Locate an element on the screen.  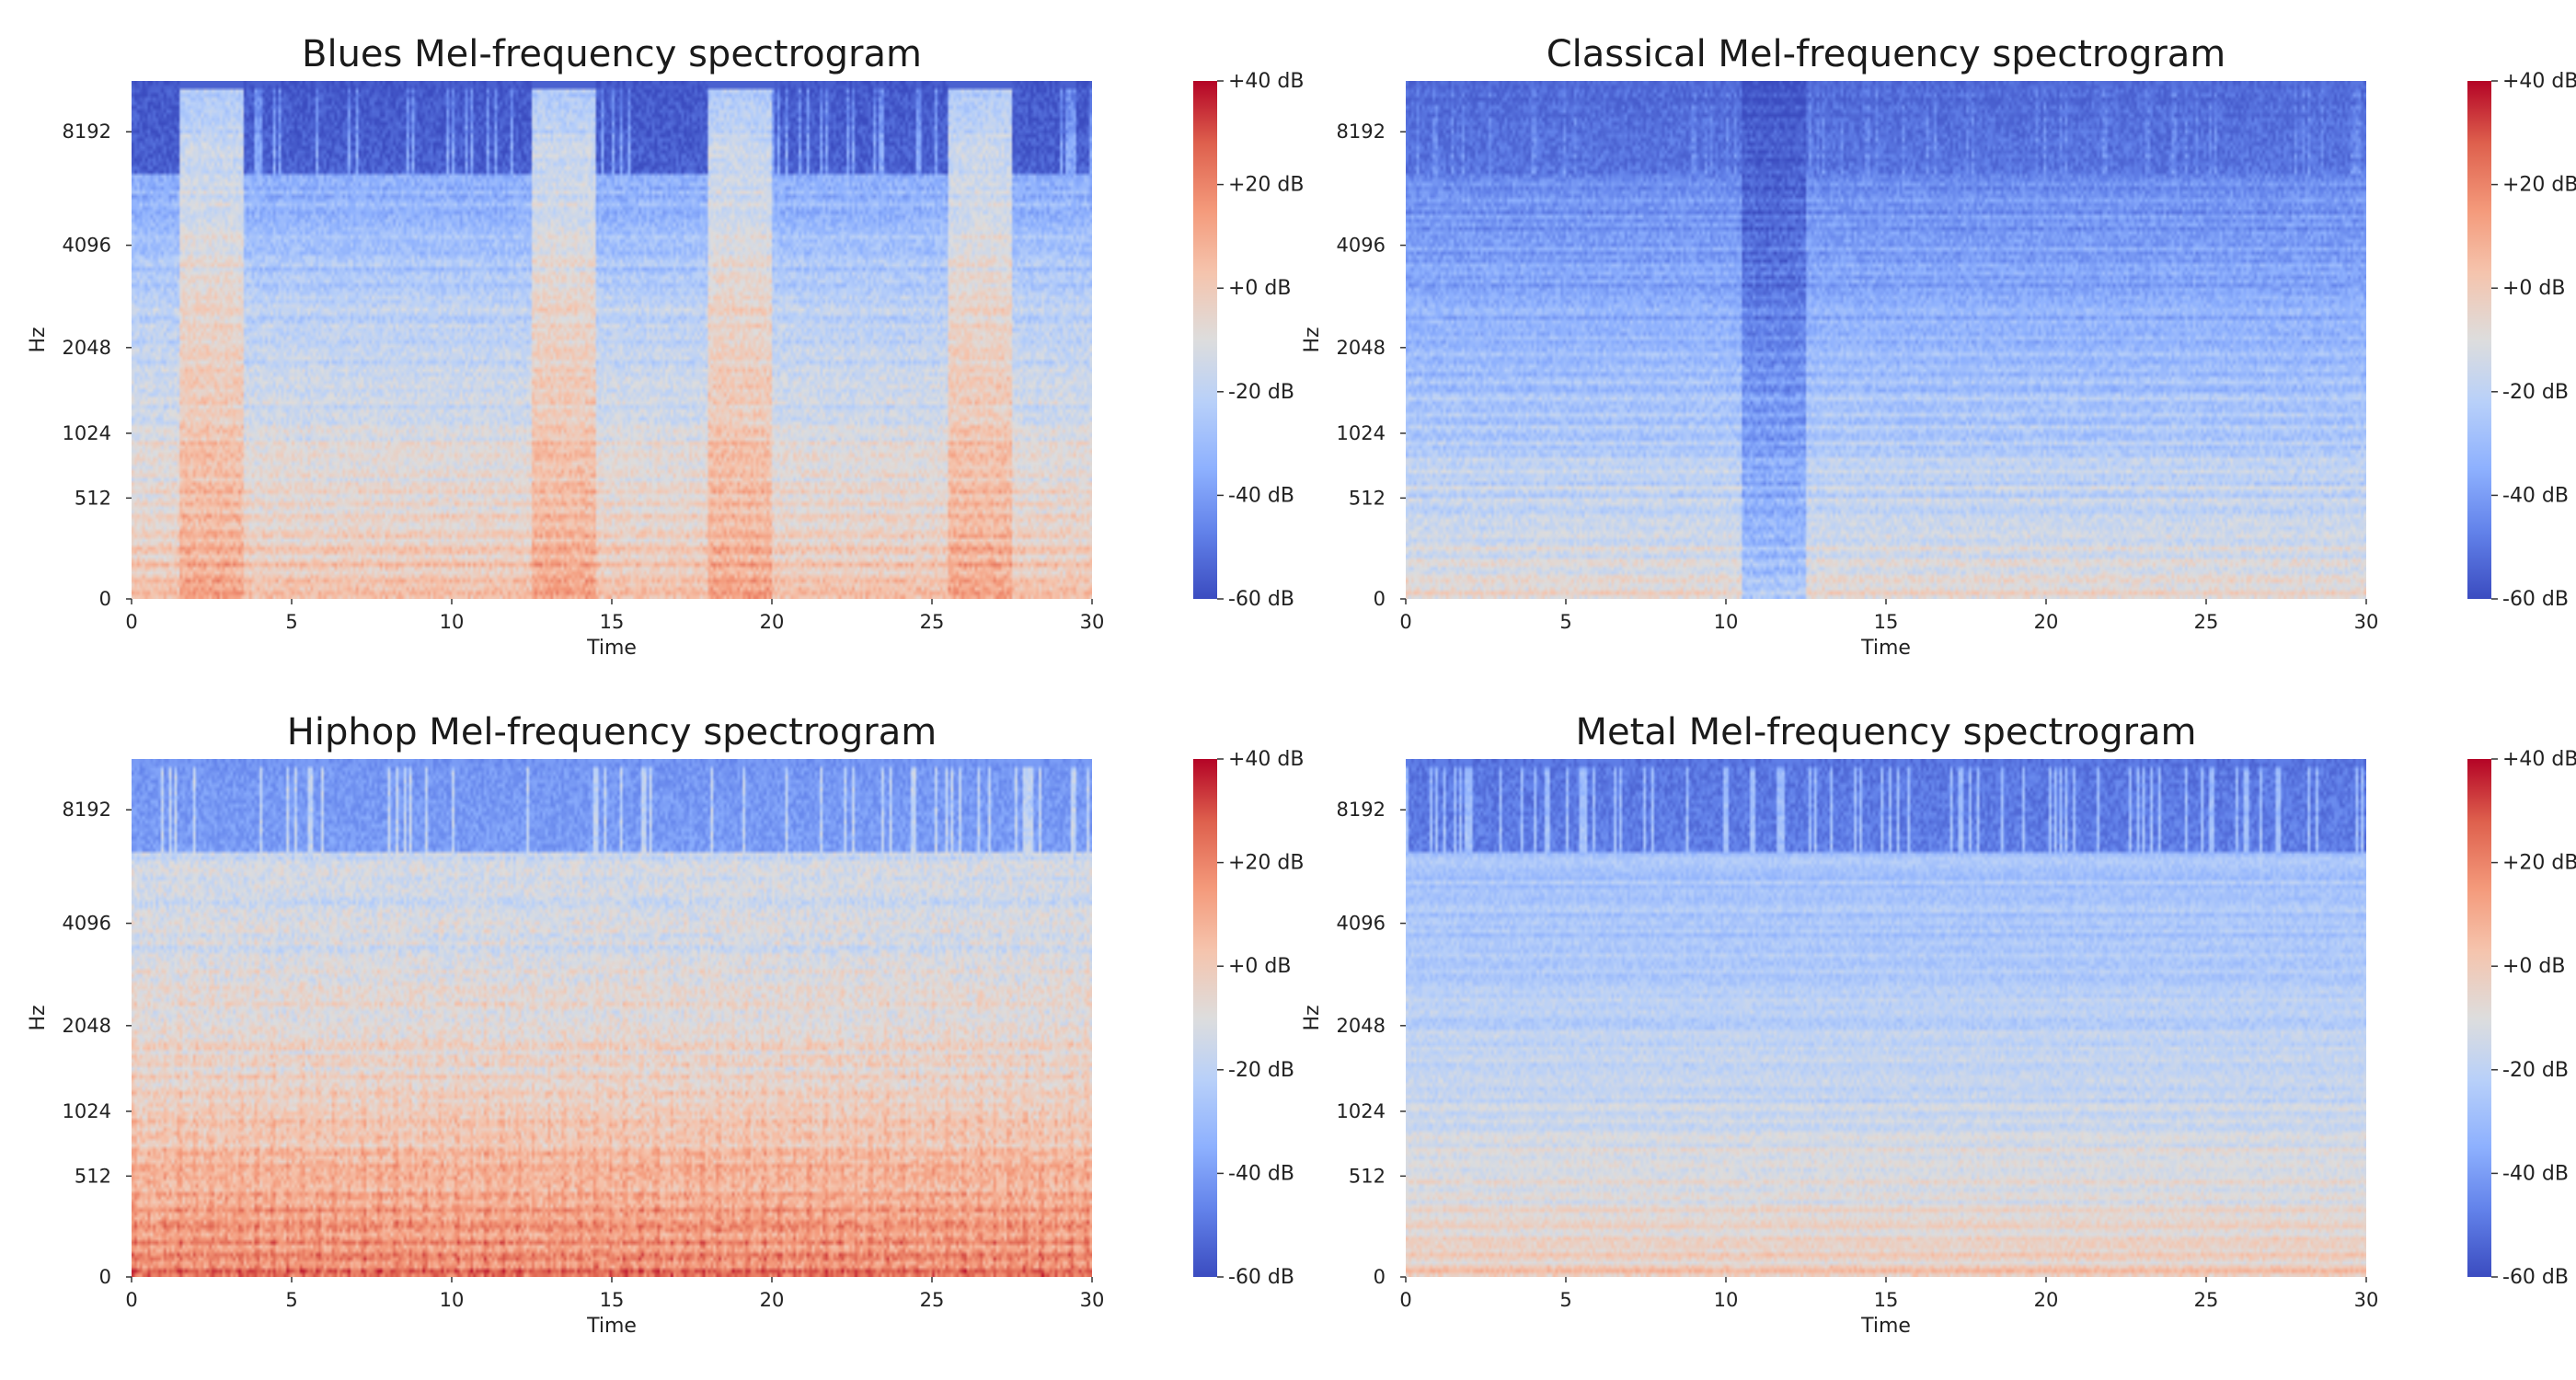
chart-title: Blues Mel-frequency spectrogram is located at coordinates (612, 54).